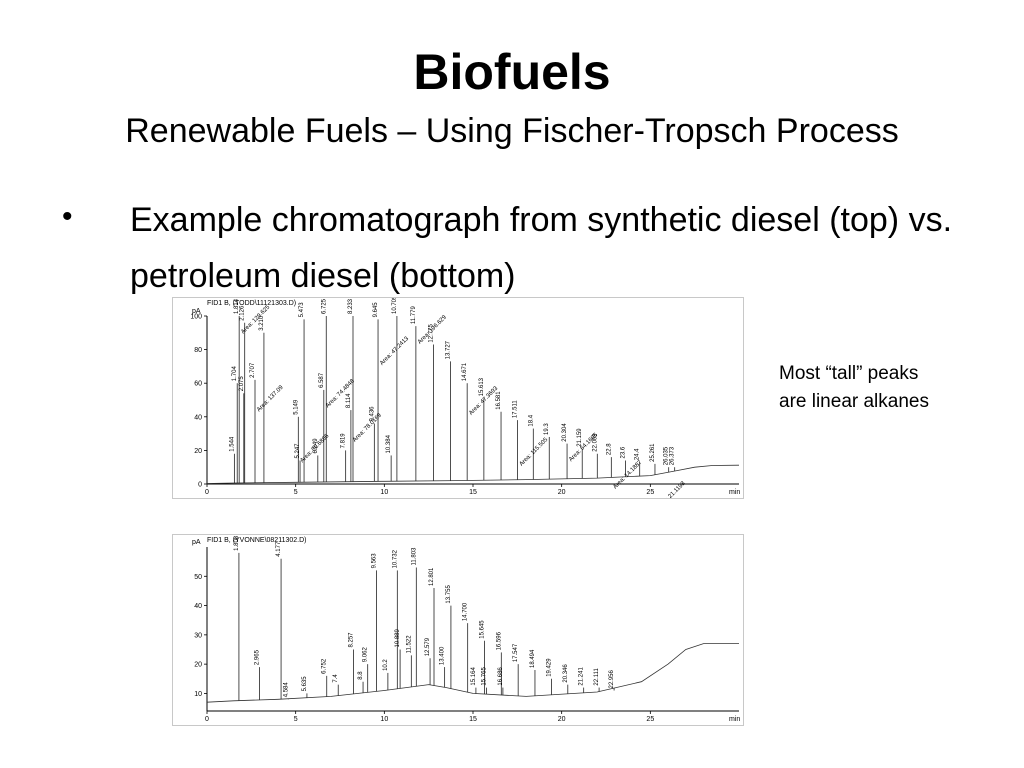 The image size is (1024, 768). Describe the element at coordinates (854, 387) in the screenshot. I see `side-note: Most “tall” peaks are linear alkanes` at that location.